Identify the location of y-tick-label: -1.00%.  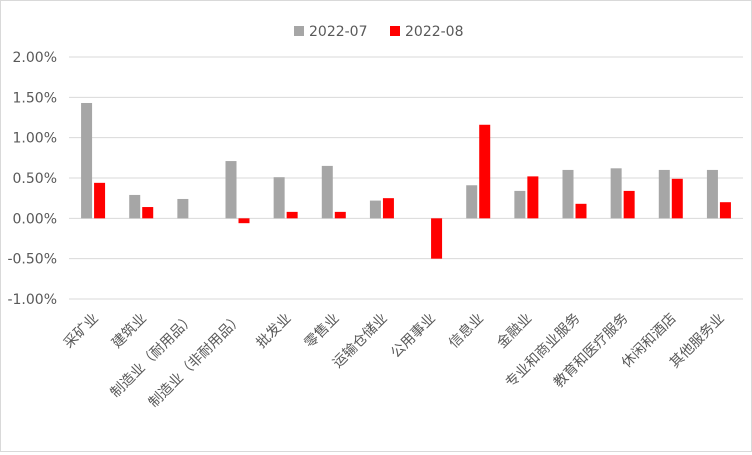
(32, 300).